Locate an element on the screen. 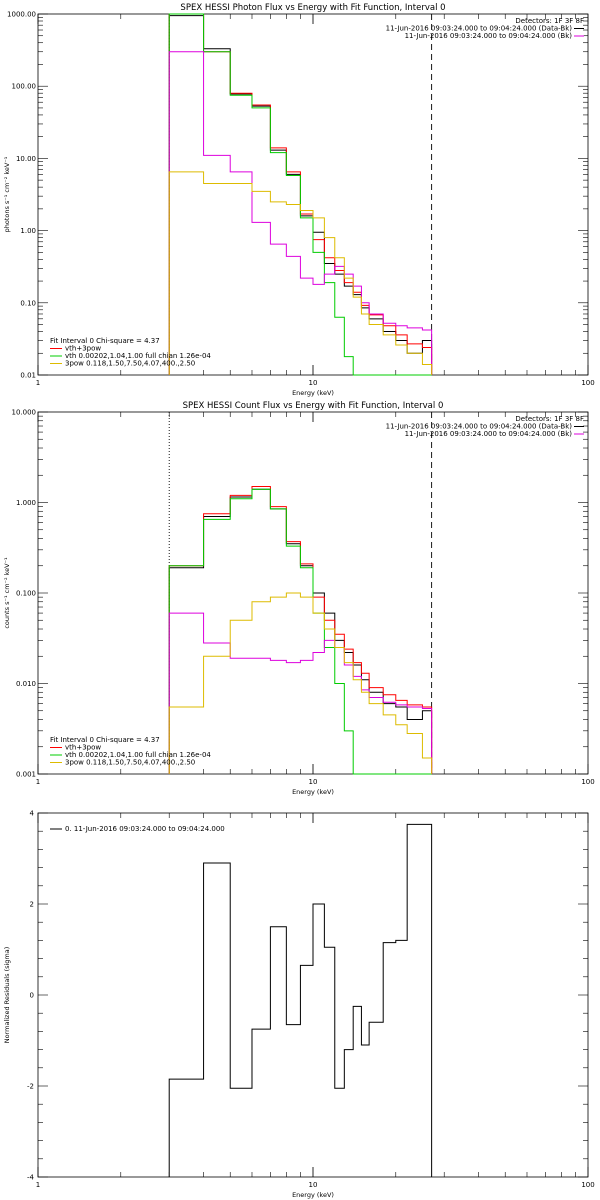  y-tick-label: 0.001 is located at coordinates (26, 775).